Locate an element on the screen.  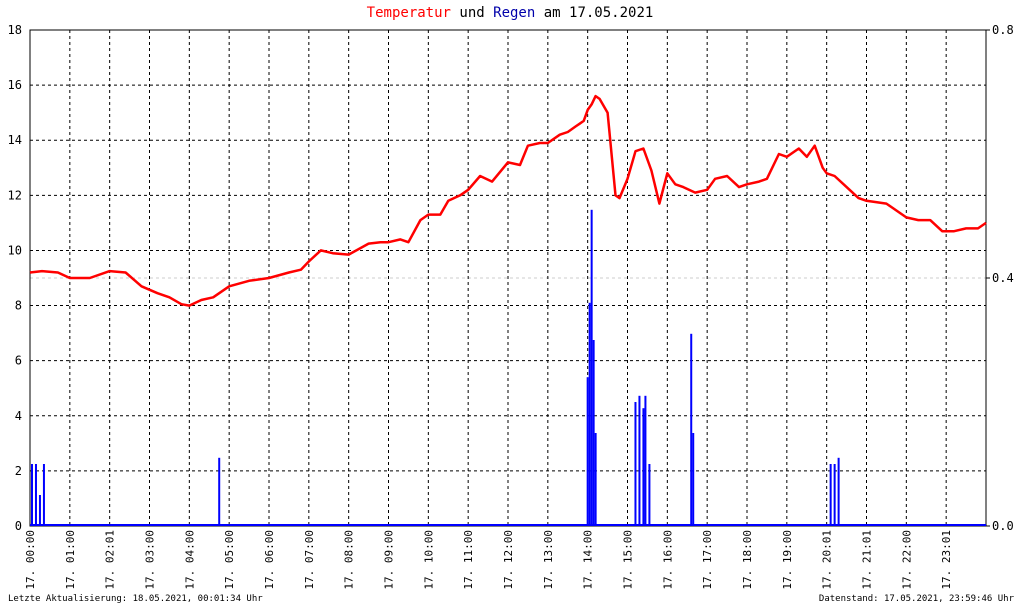
y-right-tick-label: 0.0 is located at coordinates (1003, 526).